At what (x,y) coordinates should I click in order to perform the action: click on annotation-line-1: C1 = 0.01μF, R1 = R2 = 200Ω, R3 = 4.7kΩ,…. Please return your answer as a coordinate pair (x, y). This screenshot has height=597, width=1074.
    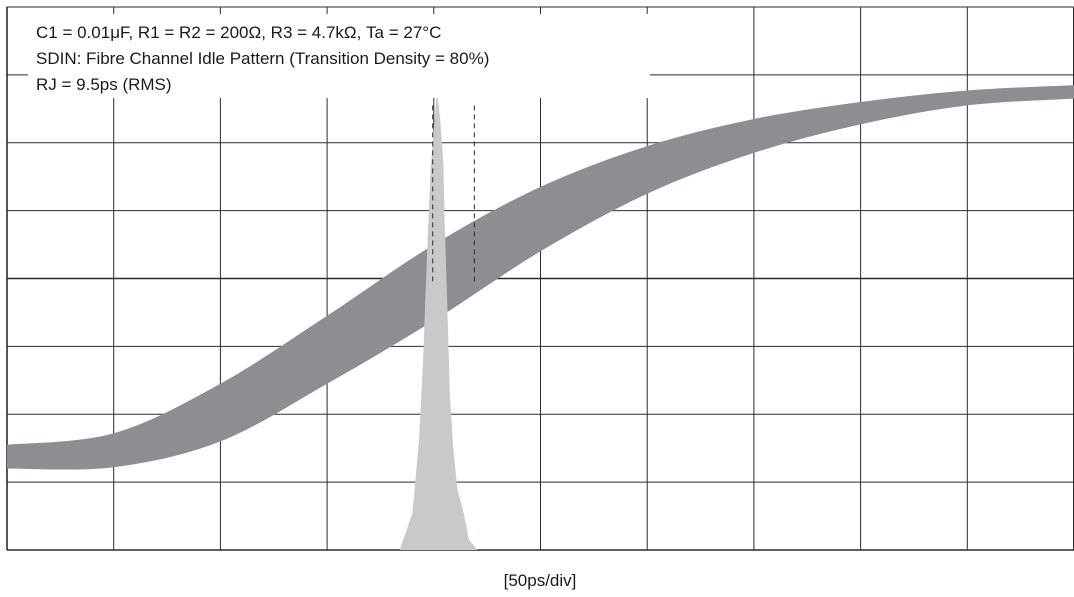
    Looking at the image, I should click on (238, 32).